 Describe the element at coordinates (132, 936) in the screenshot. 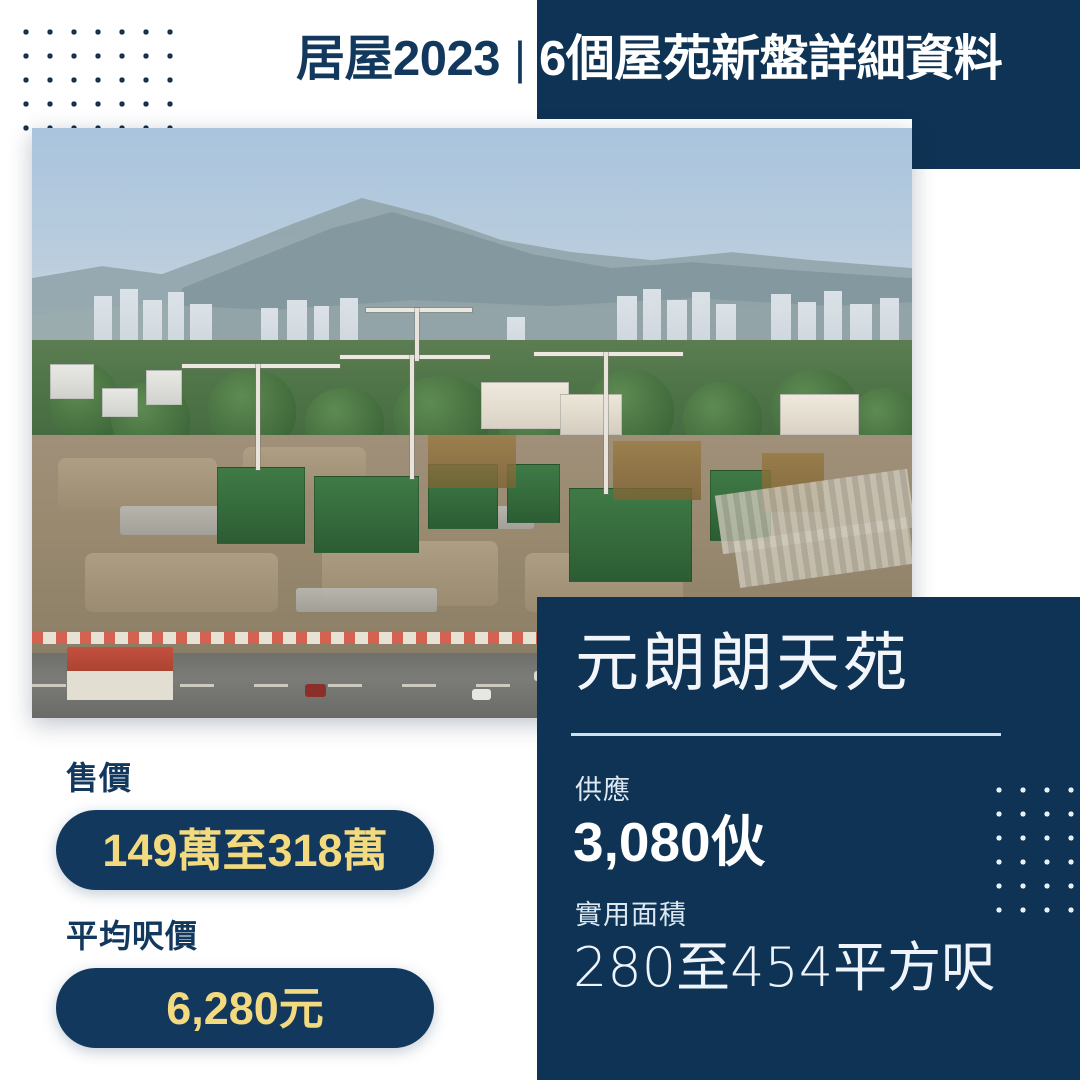

I see `psf-label: 平均呎價` at that location.